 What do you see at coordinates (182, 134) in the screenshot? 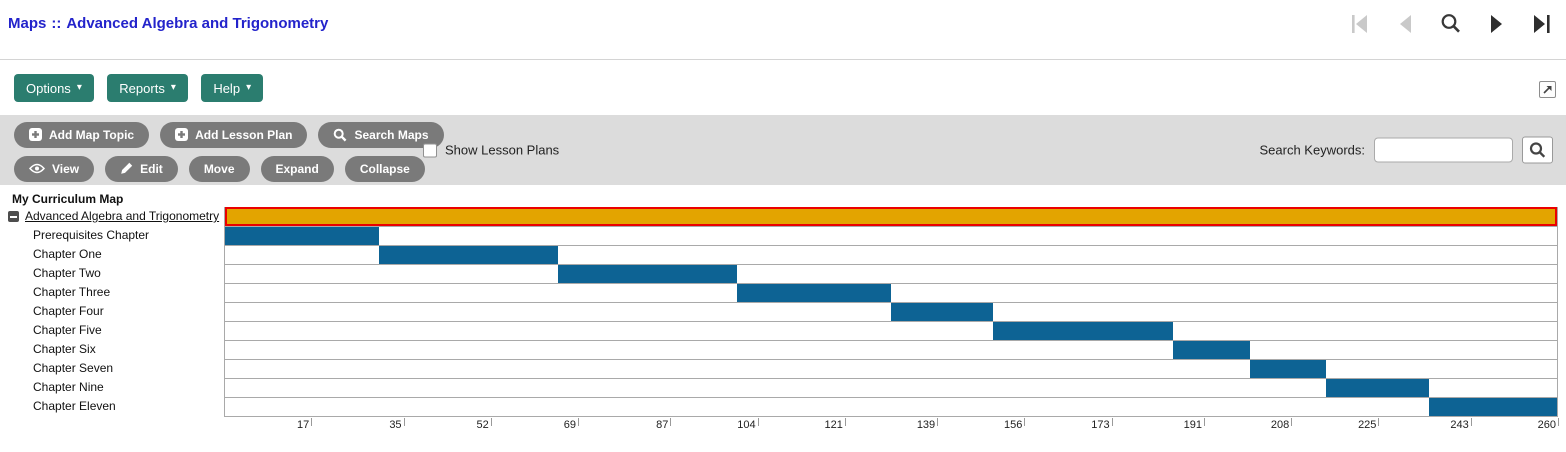
I see `plus-icon` at bounding box center [182, 134].